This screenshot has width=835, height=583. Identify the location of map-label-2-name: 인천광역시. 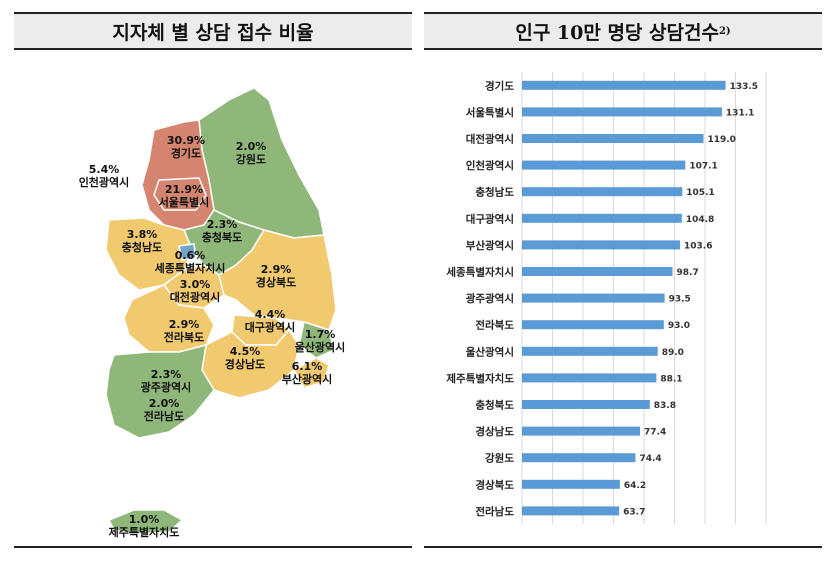
(104, 182).